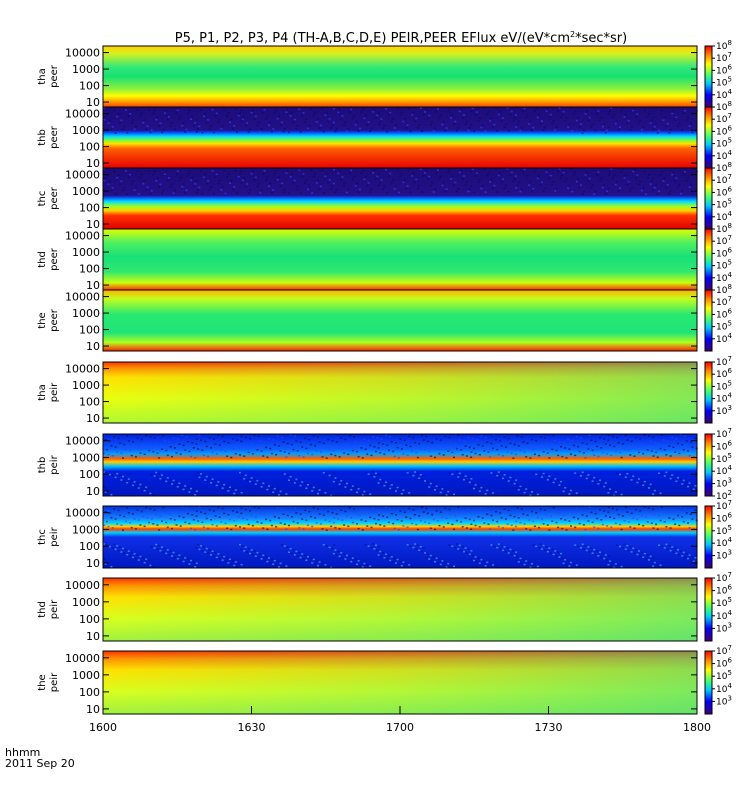 Image resolution: width=750 pixels, height=804 pixels. Describe the element at coordinates (89, 208) in the screenshot. I see `y-tick-label: 100` at that location.